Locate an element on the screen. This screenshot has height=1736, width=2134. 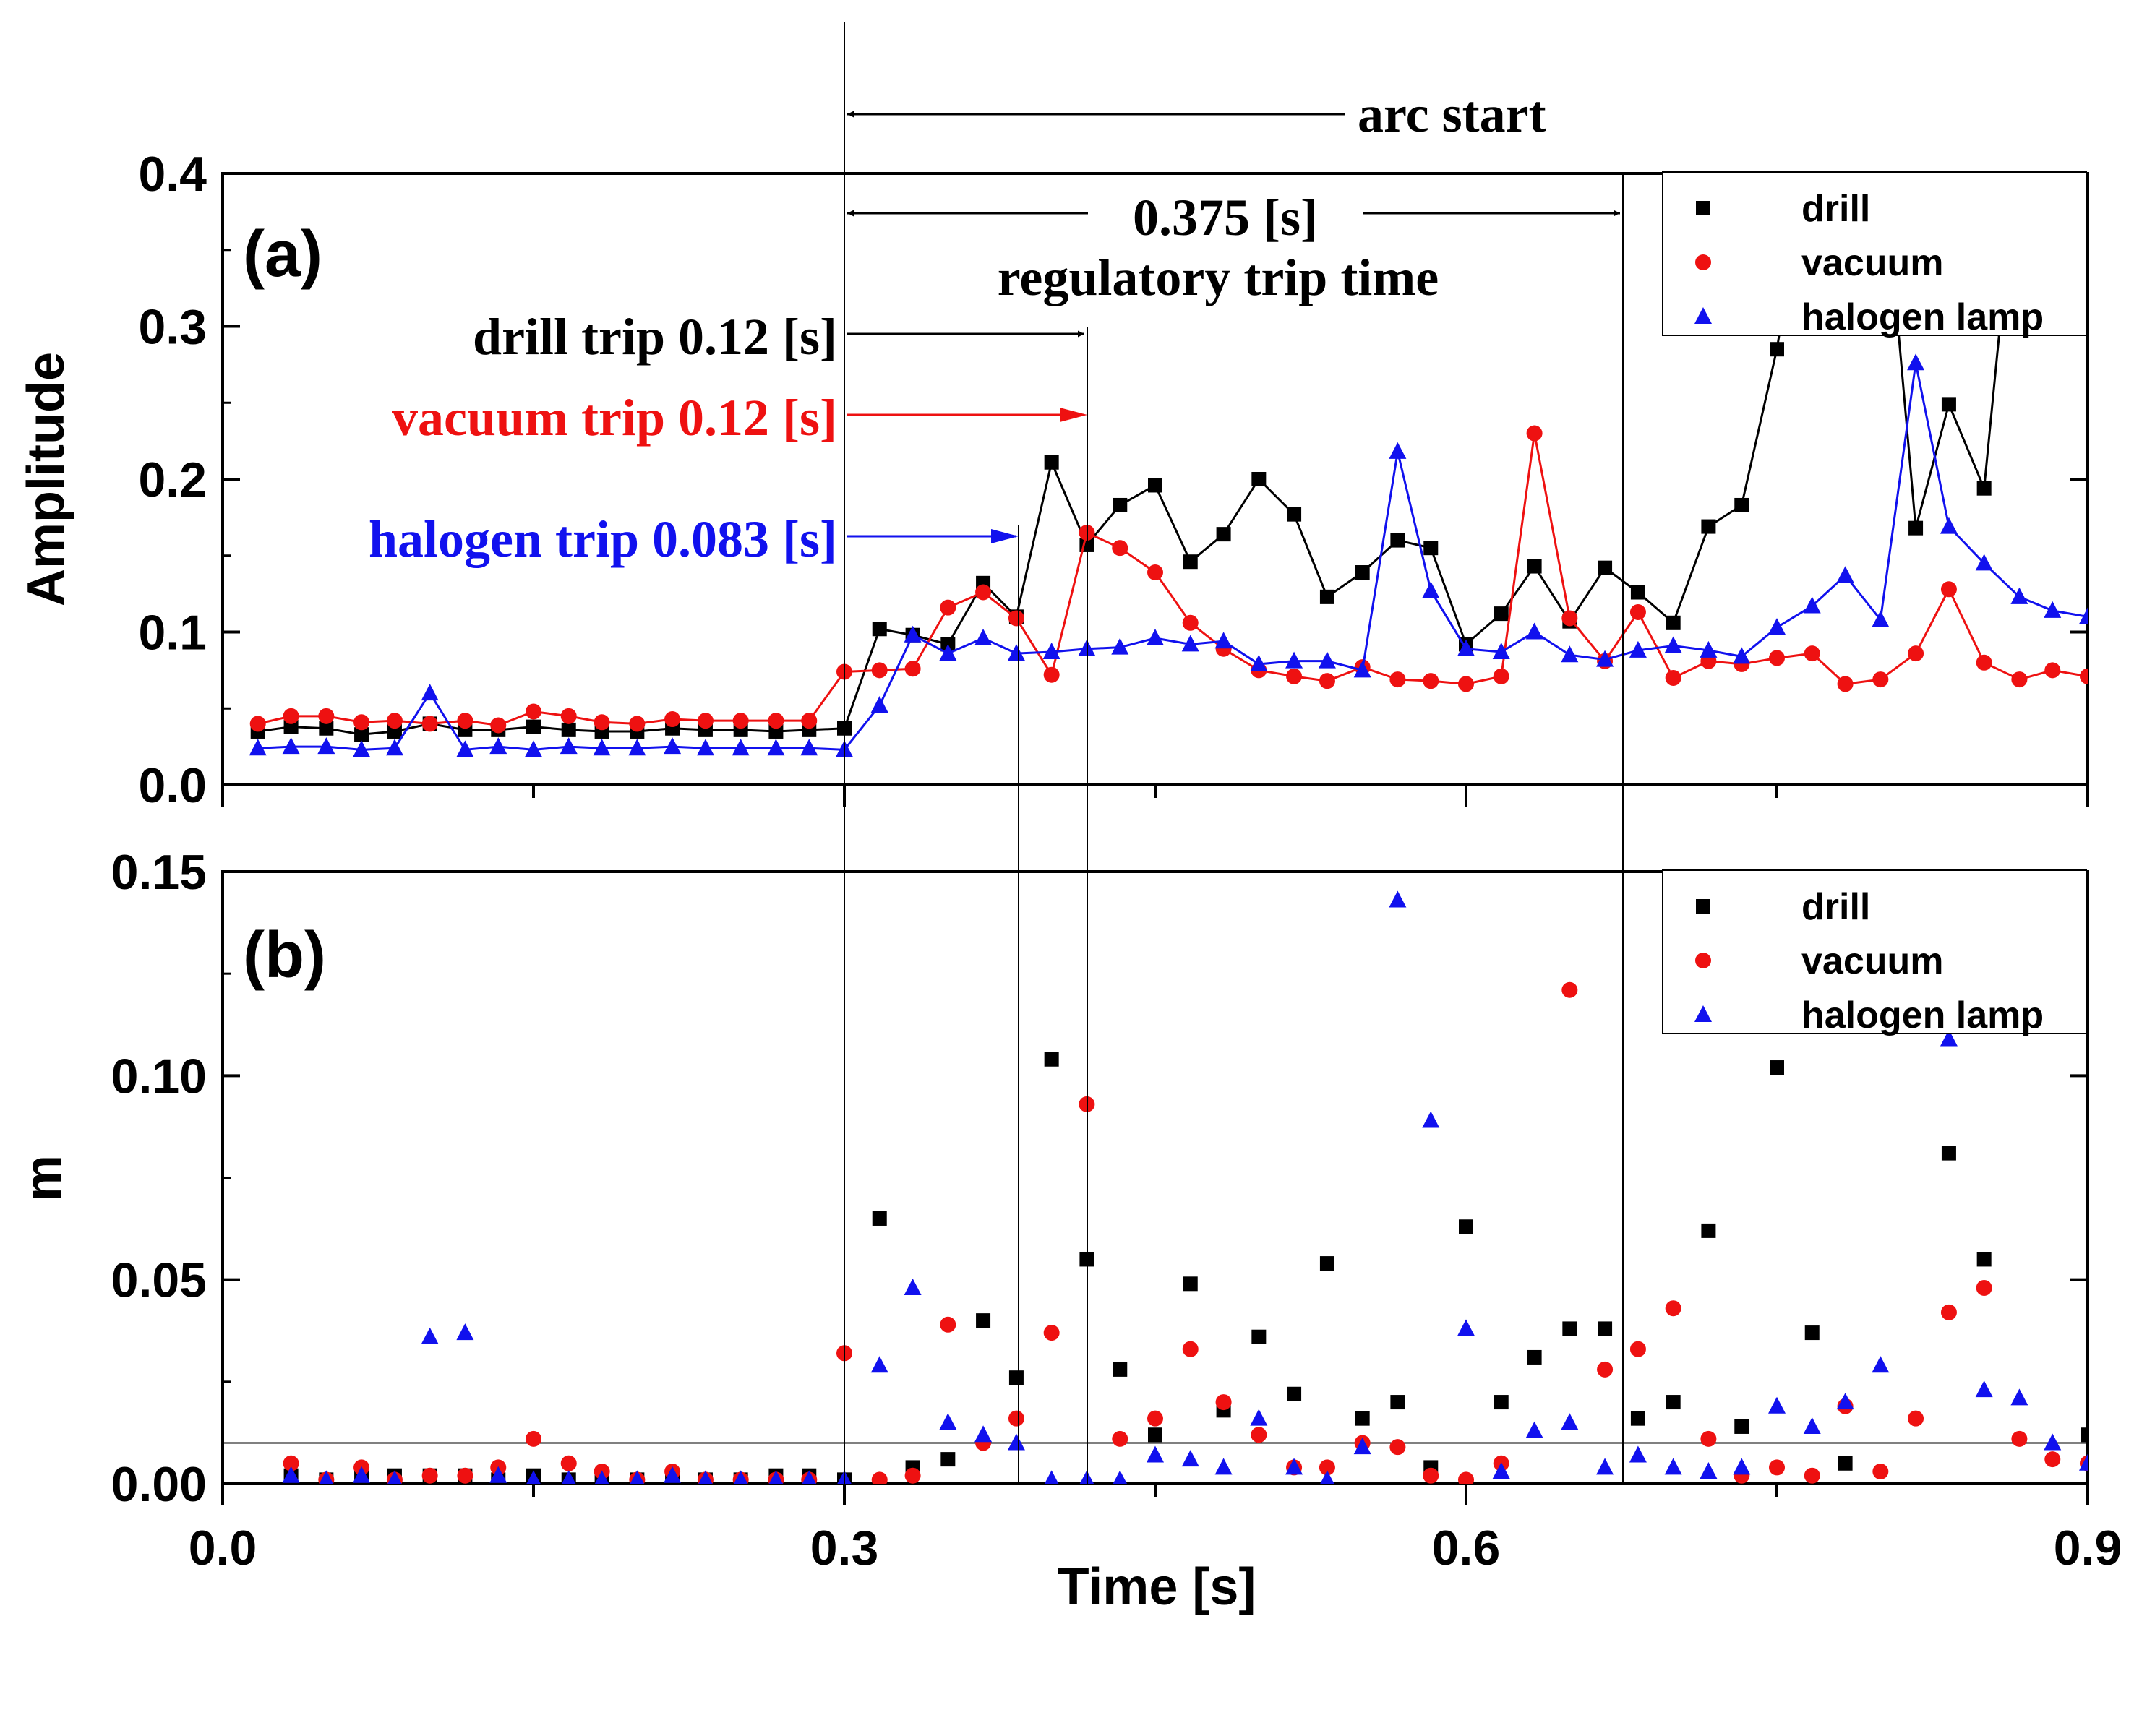
panel-a-legend: drill vacuum halogen lamp is located at coordinates (1874, 254).